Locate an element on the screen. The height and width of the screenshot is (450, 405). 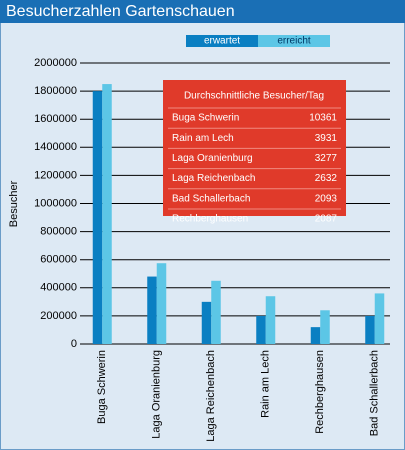
table-name: Laga Reichenbach is located at coordinates (213, 178).